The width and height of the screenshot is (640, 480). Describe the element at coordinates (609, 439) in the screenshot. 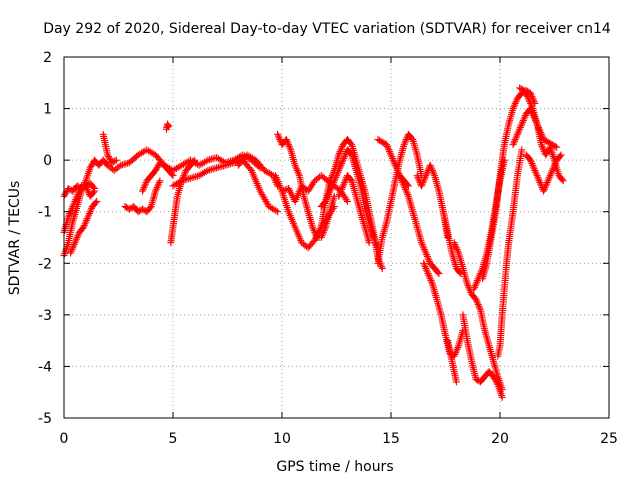

I see `x-tick-label: 25` at that location.